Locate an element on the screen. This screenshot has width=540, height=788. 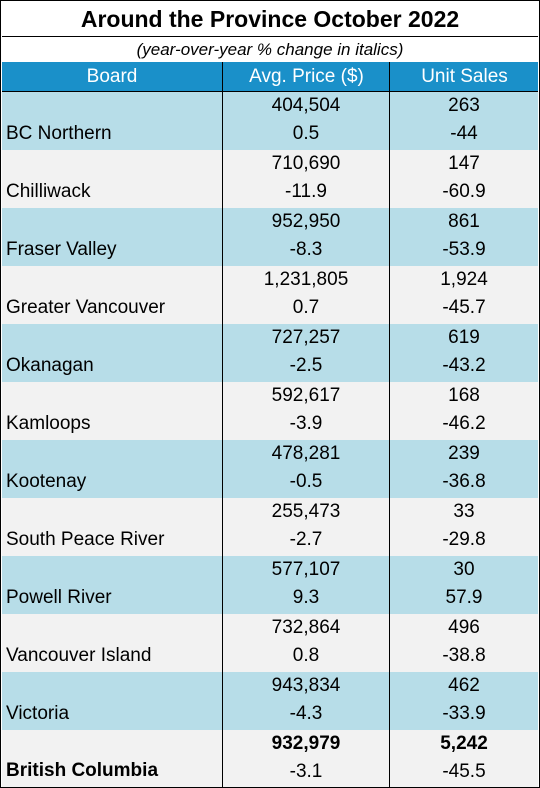
table-row: Chilliwack 710,690 -11.9 147 -60.9 is located at coordinates (270, 179).